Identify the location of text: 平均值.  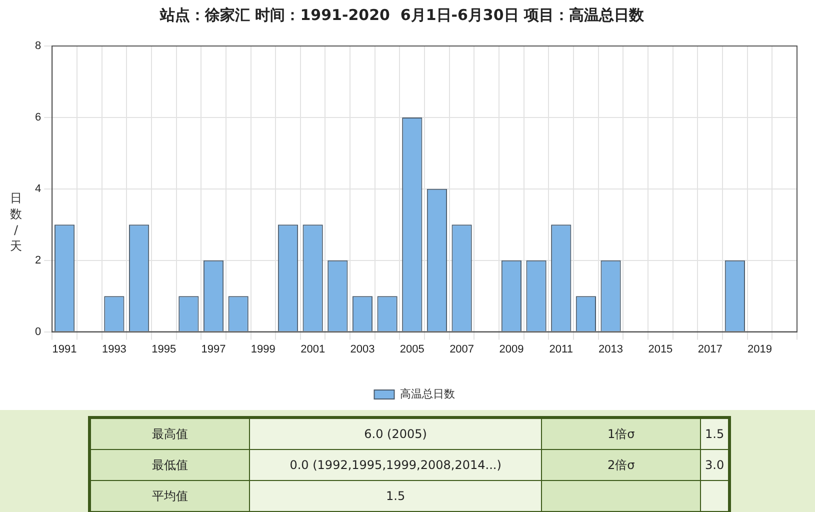
(170, 496).